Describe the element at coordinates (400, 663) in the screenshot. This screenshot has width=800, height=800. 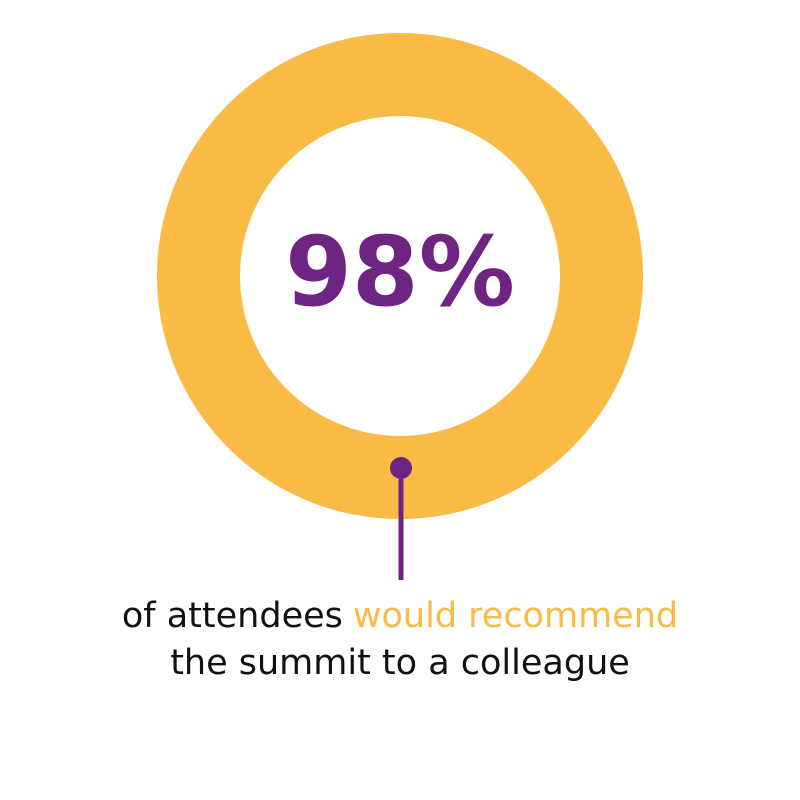
I see `caption-line-2: the summit to a colleague` at that location.